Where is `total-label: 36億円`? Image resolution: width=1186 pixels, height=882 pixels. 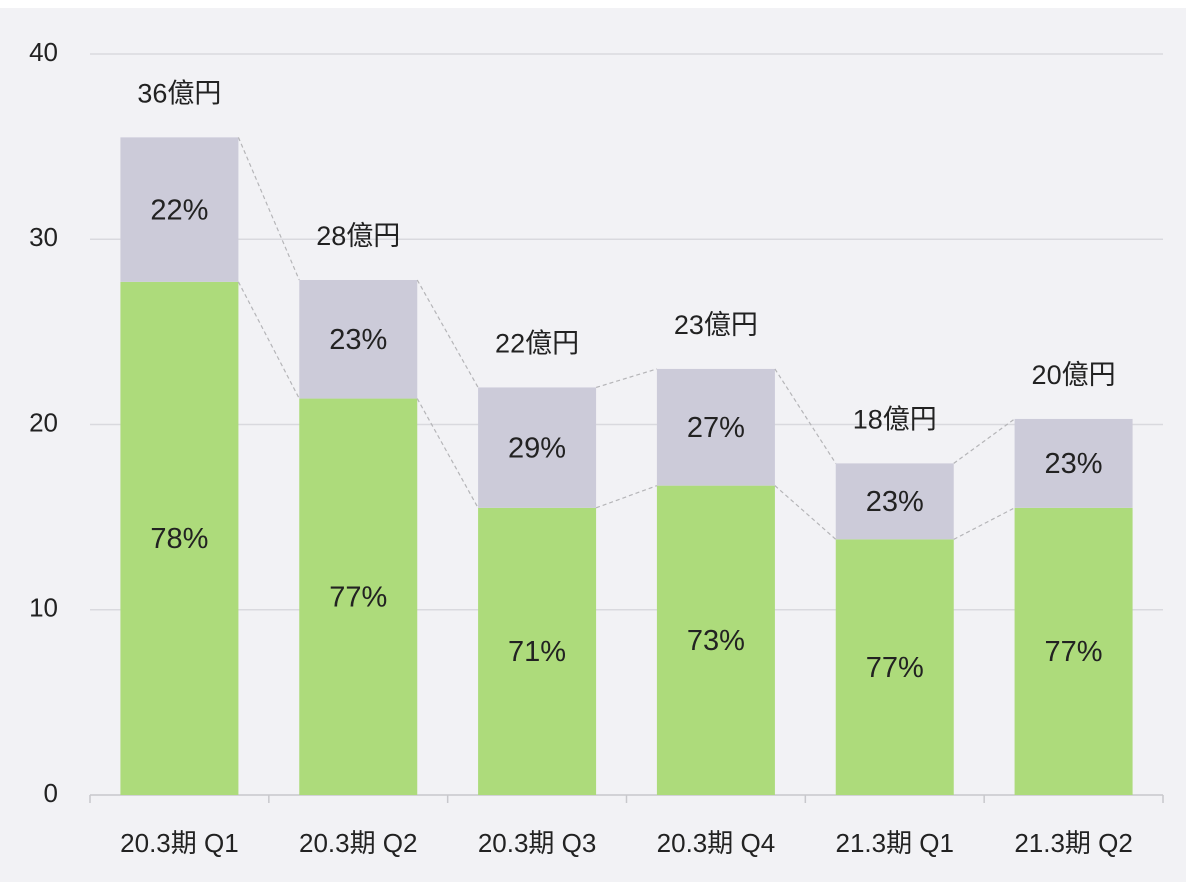
total-label: 36億円 is located at coordinates (179, 93).